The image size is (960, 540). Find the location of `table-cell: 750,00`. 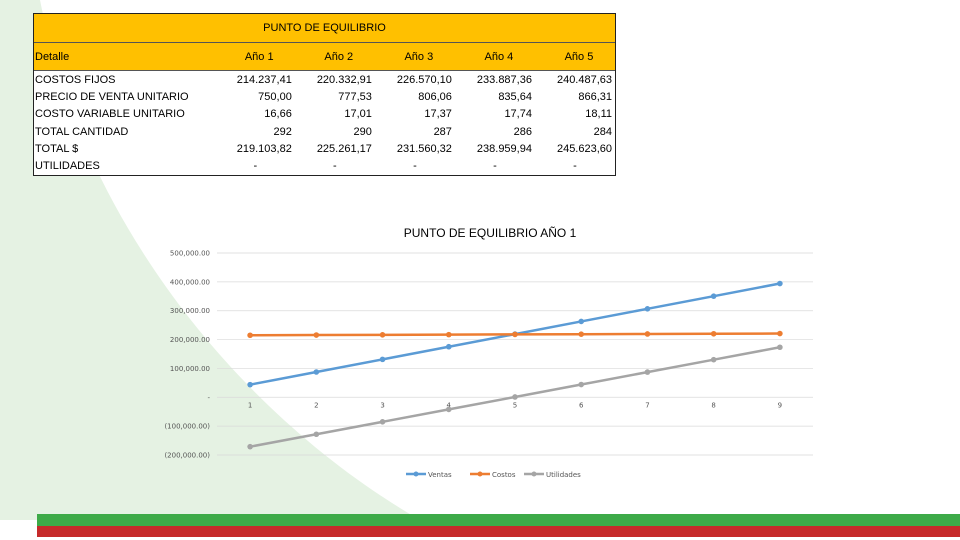

table-cell: 750,00 is located at coordinates (275, 96).